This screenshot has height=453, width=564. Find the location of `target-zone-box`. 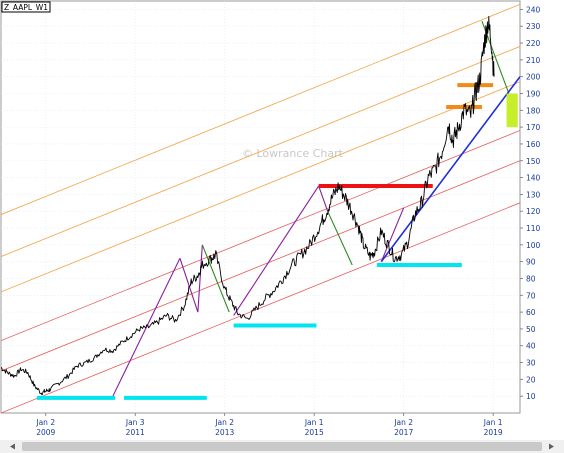

target-zone-box is located at coordinates (512, 110).